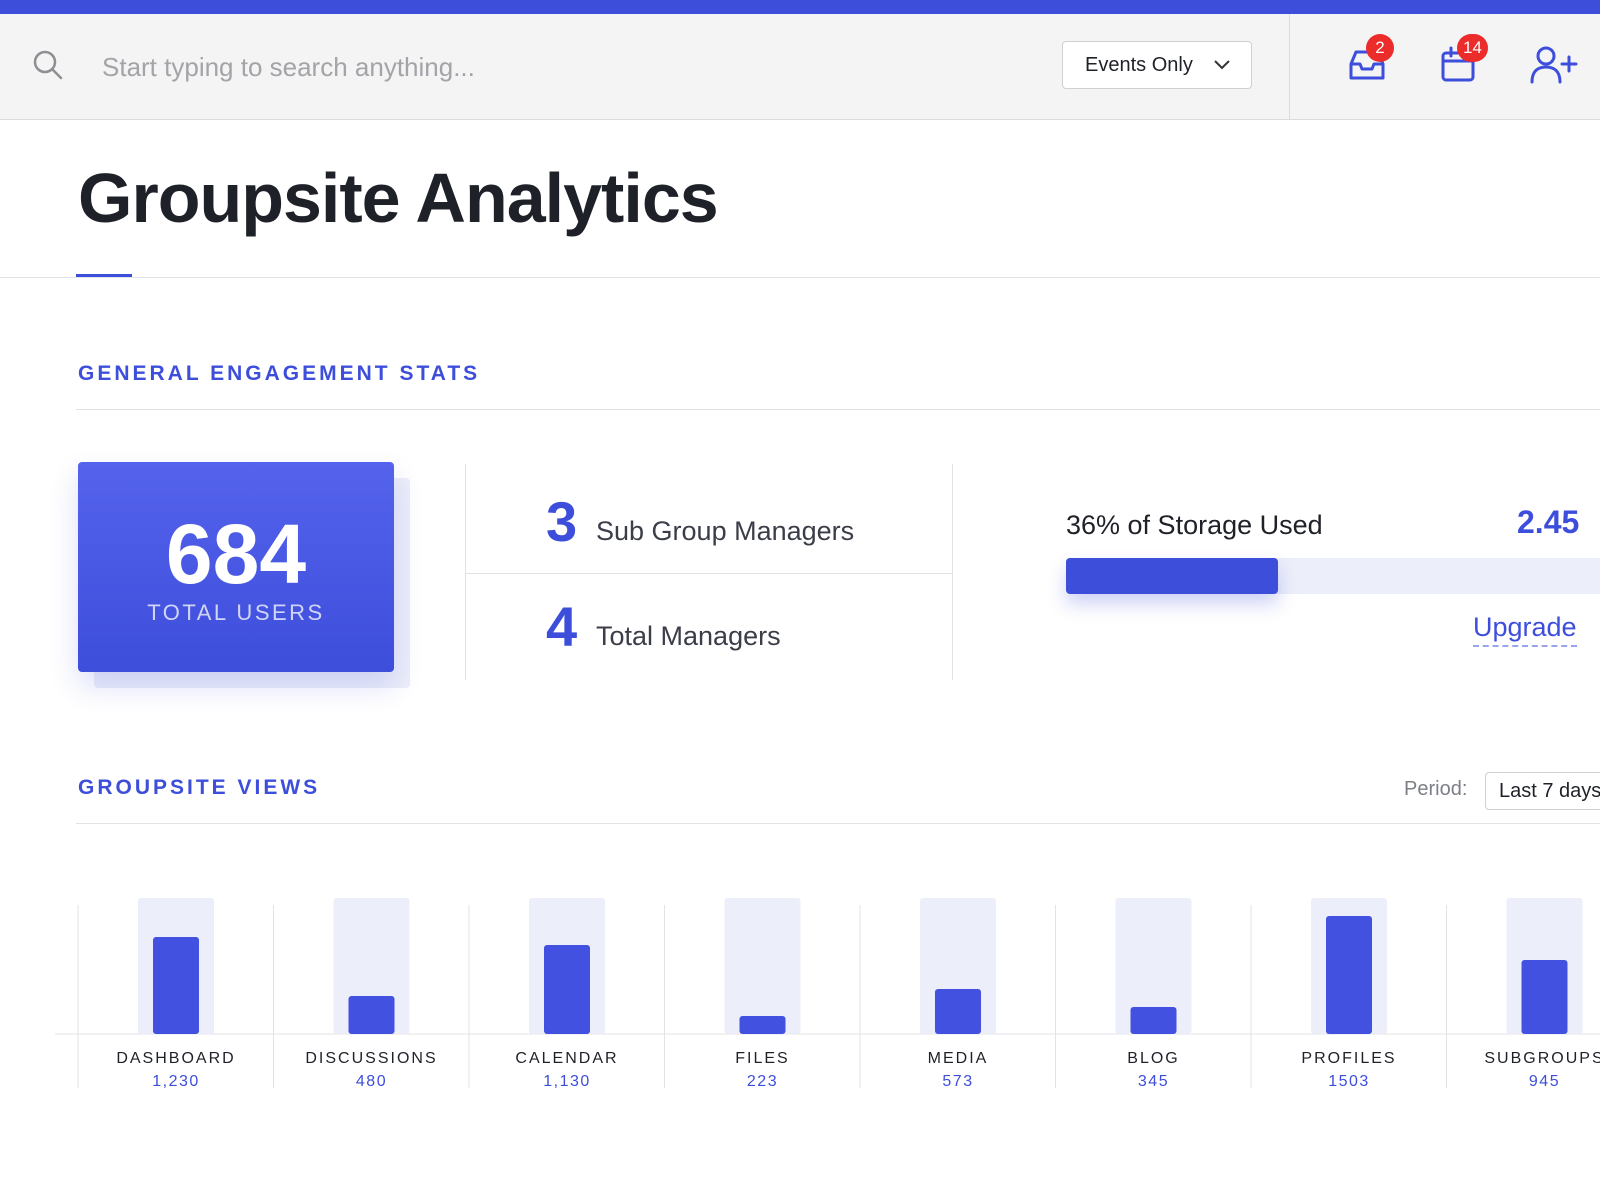 This screenshot has height=1200, width=1600. I want to click on bar-value-label: 945, so click(1544, 1081).